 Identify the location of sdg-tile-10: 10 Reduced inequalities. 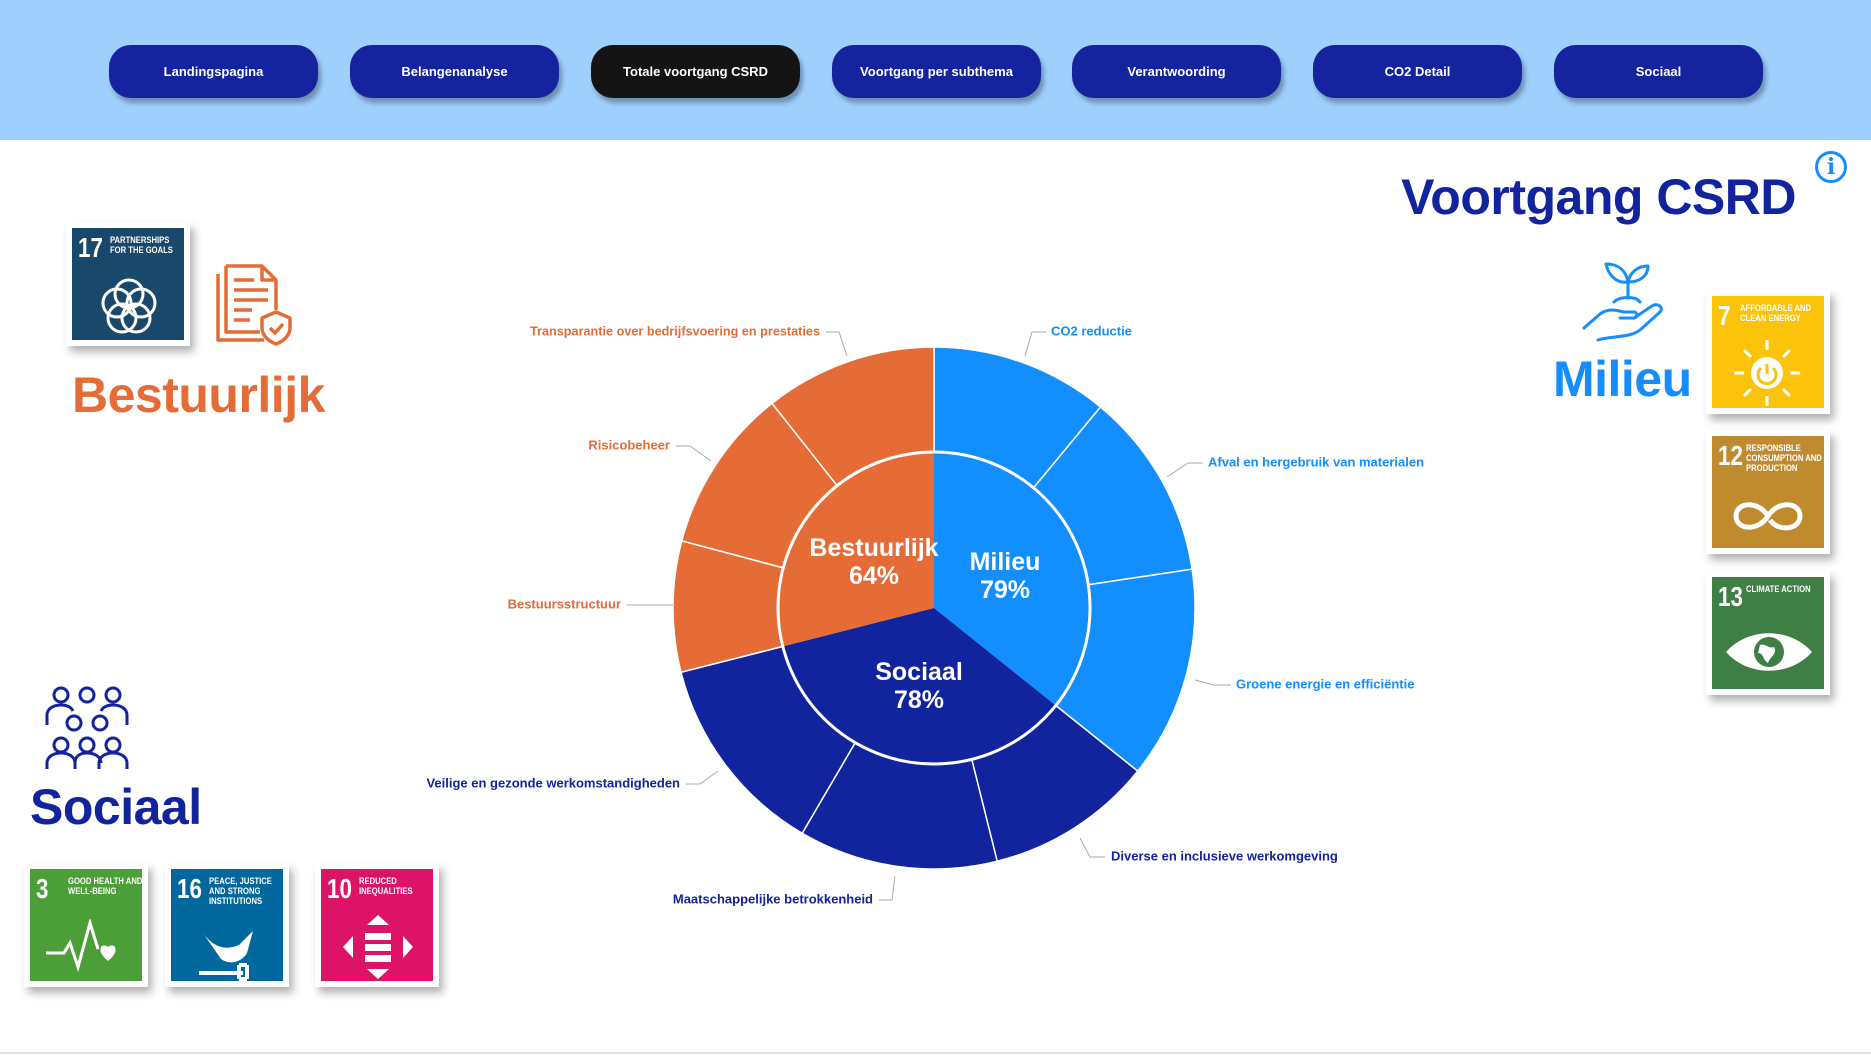
(377, 925).